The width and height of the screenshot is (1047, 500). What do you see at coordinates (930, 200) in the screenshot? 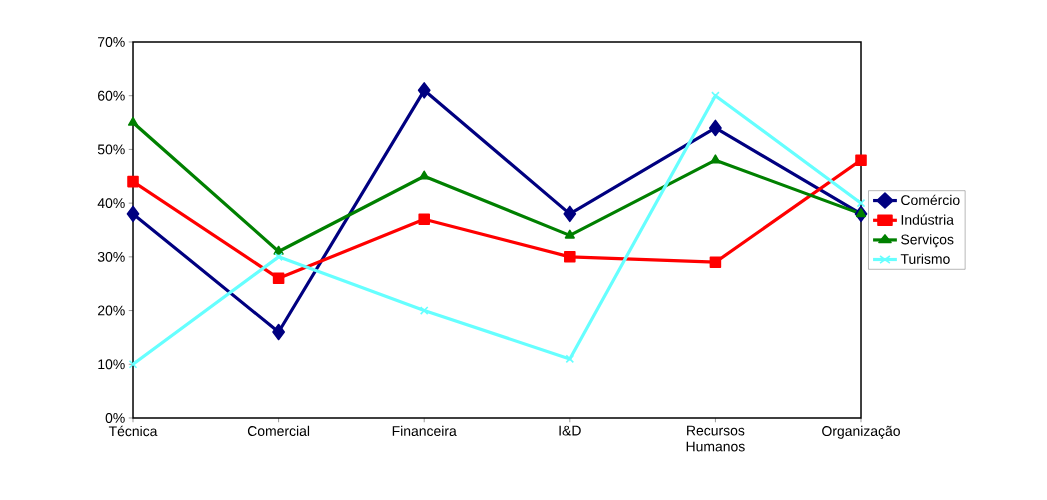
I see `legend-label: Comércio` at bounding box center [930, 200].